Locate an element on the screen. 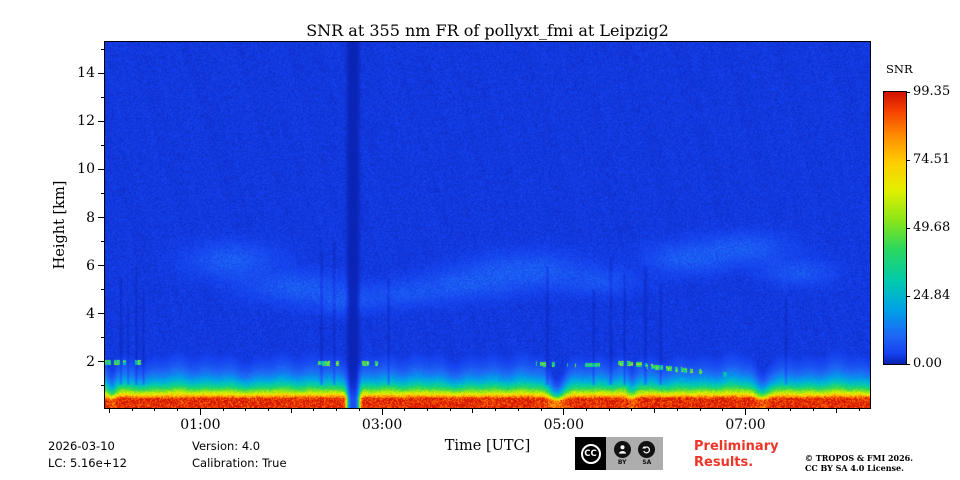  colorbar-tick-label: 49.68 is located at coordinates (932, 227).